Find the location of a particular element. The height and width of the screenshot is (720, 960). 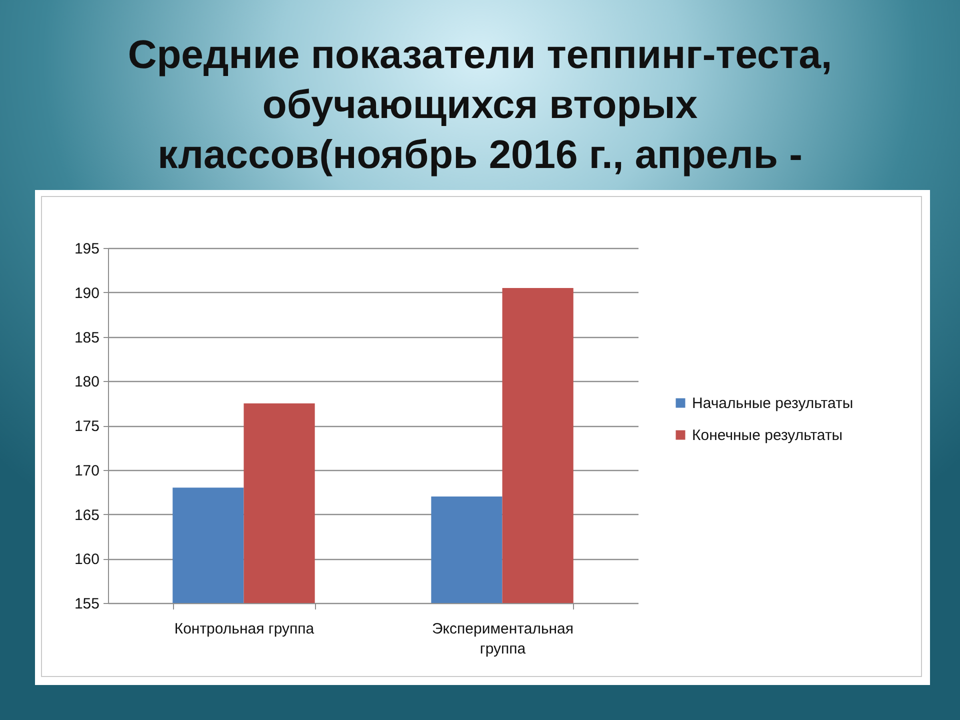

y-tick-label: 195 is located at coordinates (87, 249).